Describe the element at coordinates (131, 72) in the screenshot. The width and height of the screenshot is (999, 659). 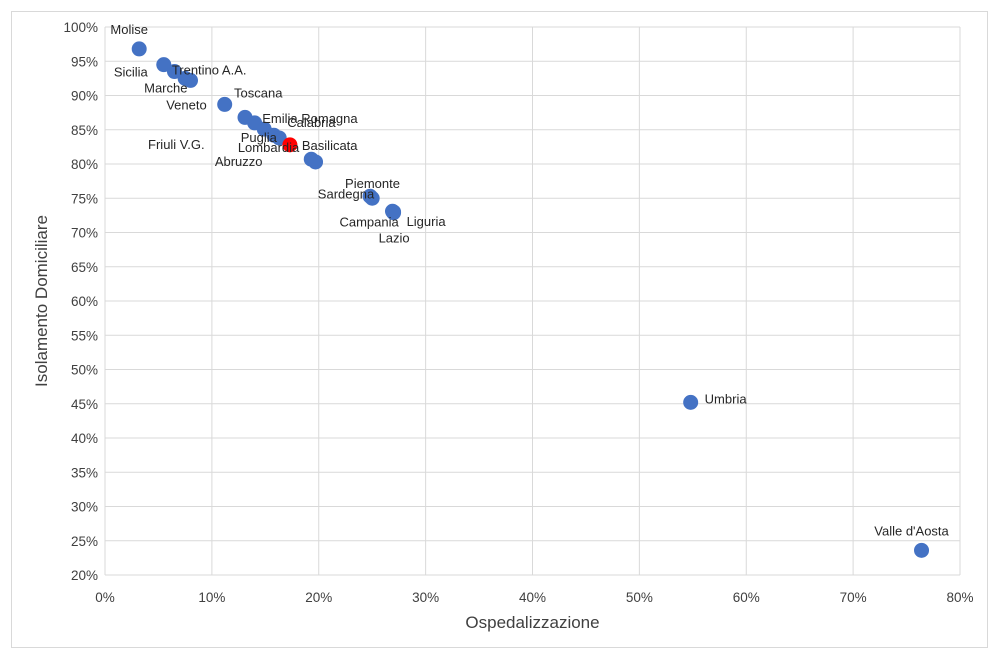
I see `data-label: Sicilia` at that location.